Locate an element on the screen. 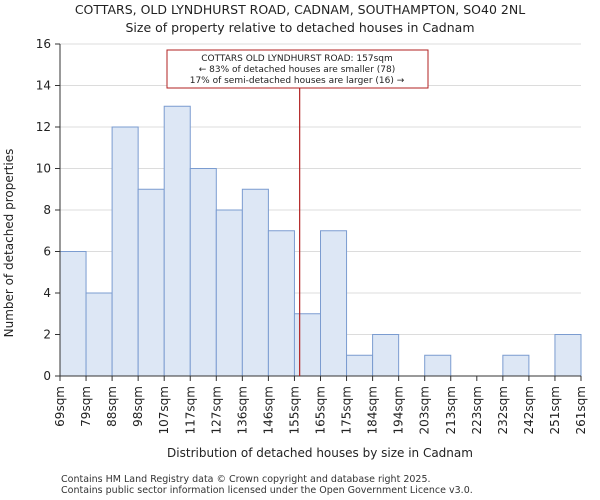 Image resolution: width=600 pixels, height=500 pixels. x-tick-label: 107sqm is located at coordinates (164, 410).